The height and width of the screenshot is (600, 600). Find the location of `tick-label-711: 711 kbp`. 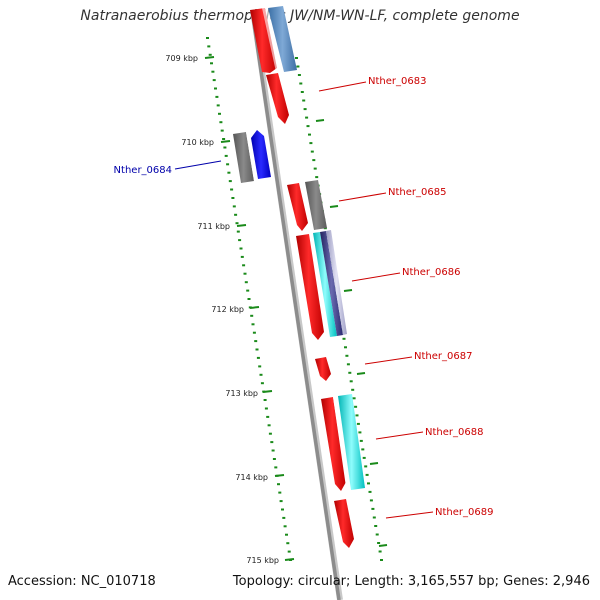

tick-label-711: 711 kbp is located at coordinates (213, 226).